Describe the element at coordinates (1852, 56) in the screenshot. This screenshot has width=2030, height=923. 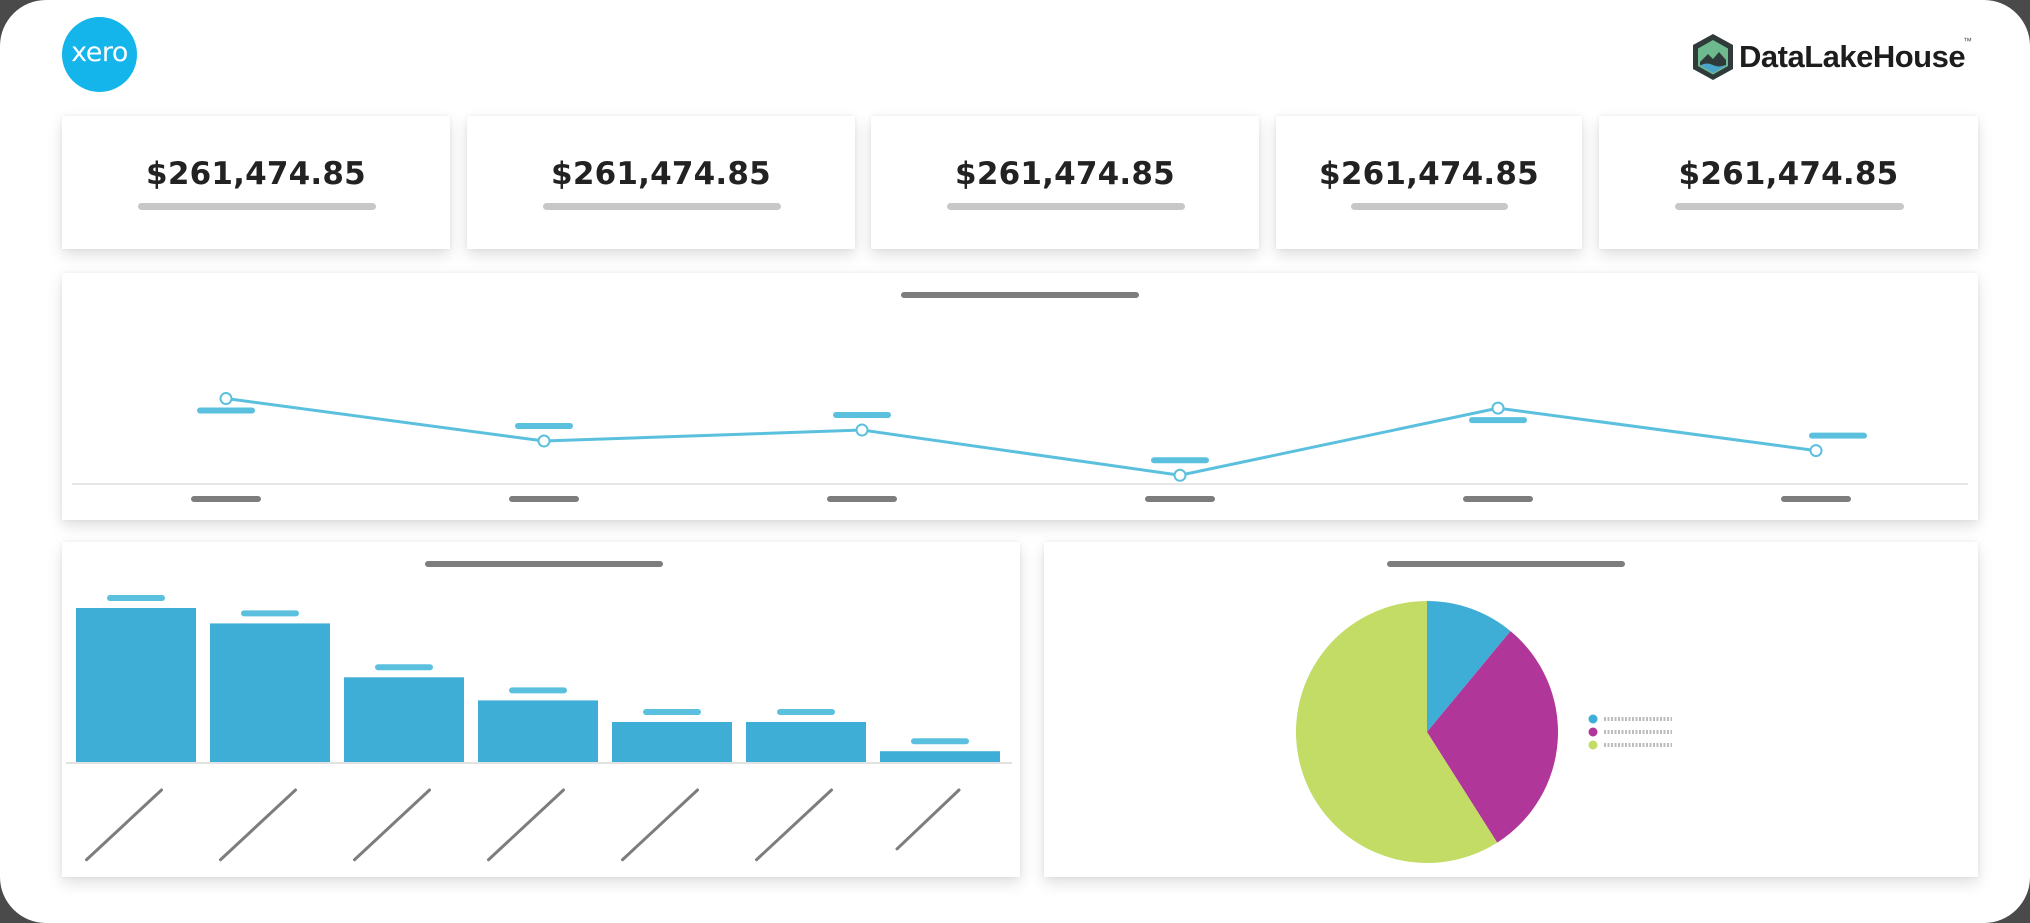
I see `datalakehouse-logo-text: DataLakeHouse` at that location.